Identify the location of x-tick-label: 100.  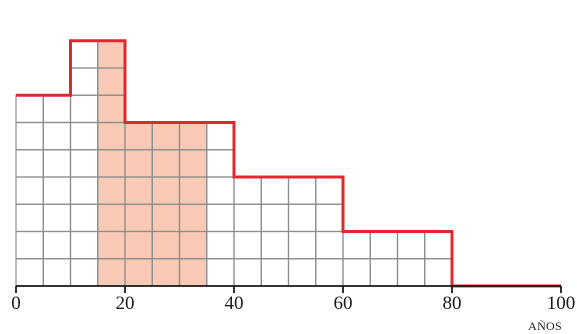
(561, 303).